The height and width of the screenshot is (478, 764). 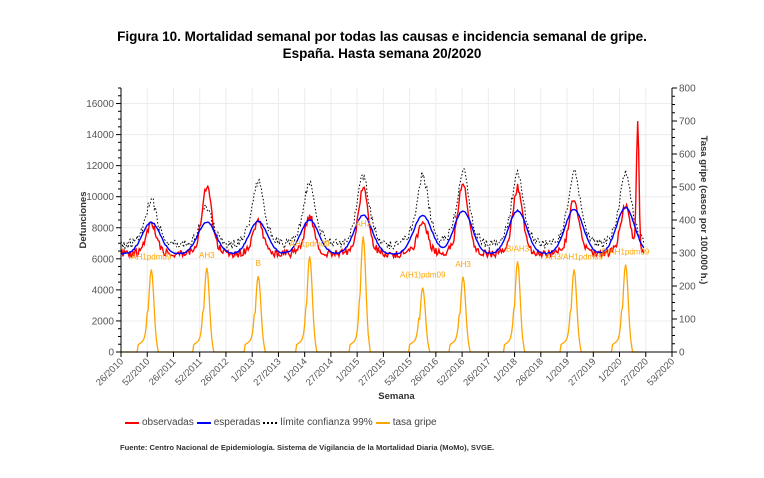 I want to click on y-tick-label-right: 300, so click(x=687, y=254).